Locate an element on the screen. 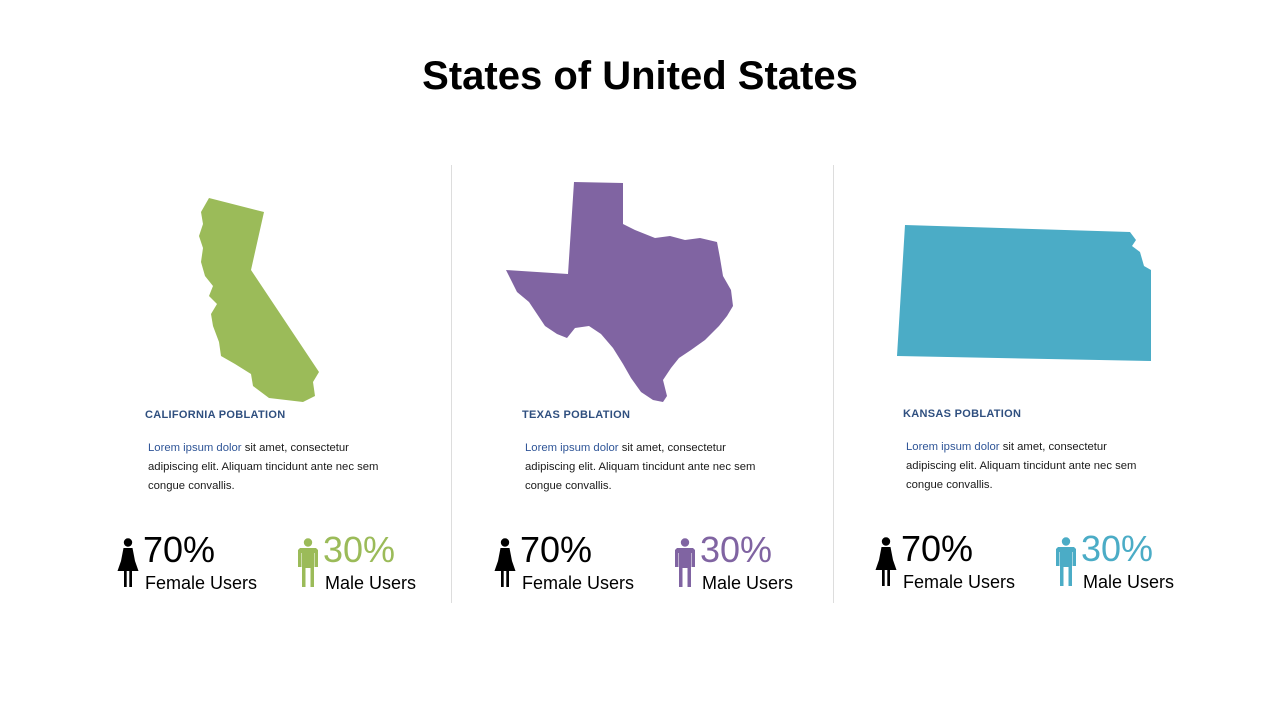  state-heading: KANSAS POBLATION is located at coordinates (962, 414).